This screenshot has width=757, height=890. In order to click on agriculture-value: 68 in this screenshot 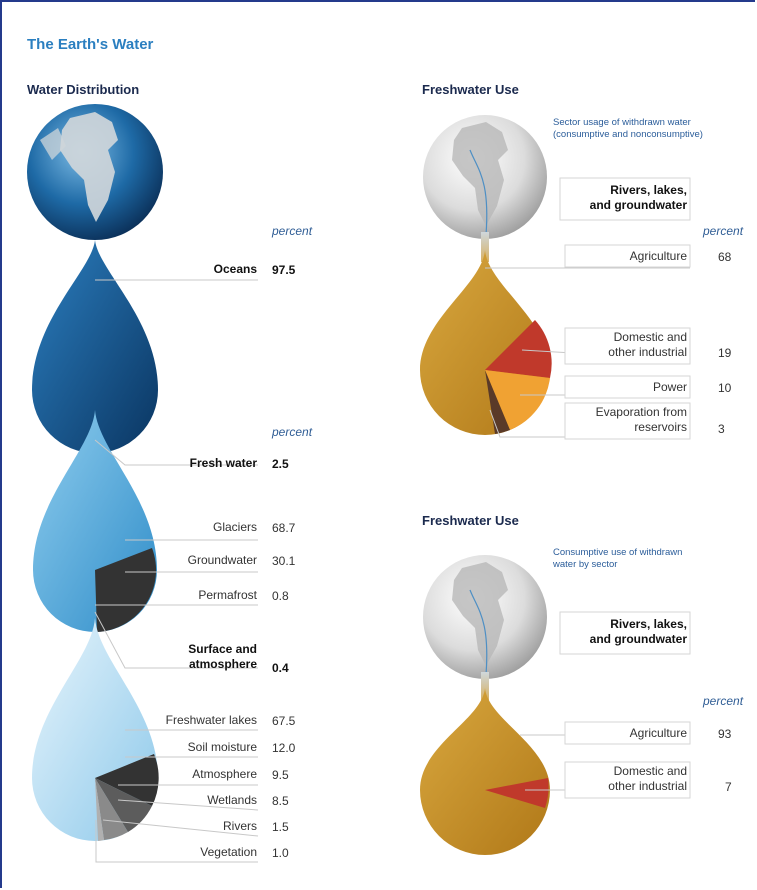, I will do `click(725, 257)`.